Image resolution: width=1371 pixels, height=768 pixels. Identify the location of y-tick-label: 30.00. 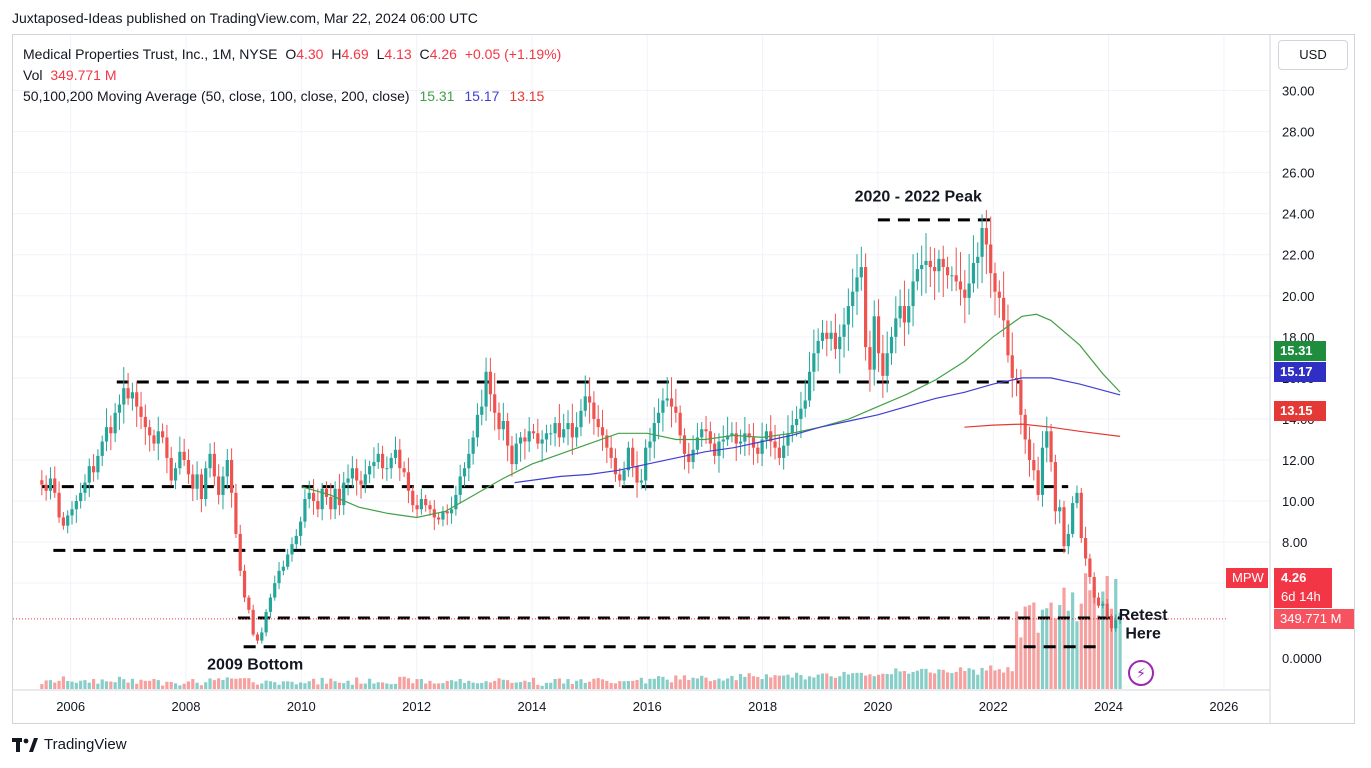
(1298, 91).